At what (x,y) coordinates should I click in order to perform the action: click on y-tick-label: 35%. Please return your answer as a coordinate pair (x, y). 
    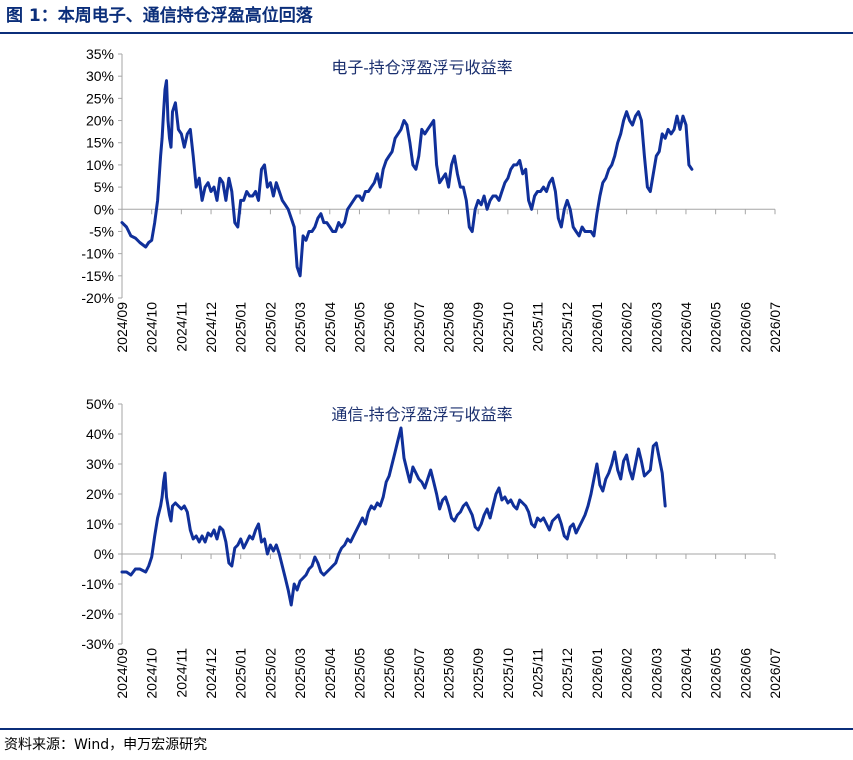
    Looking at the image, I should click on (100, 54).